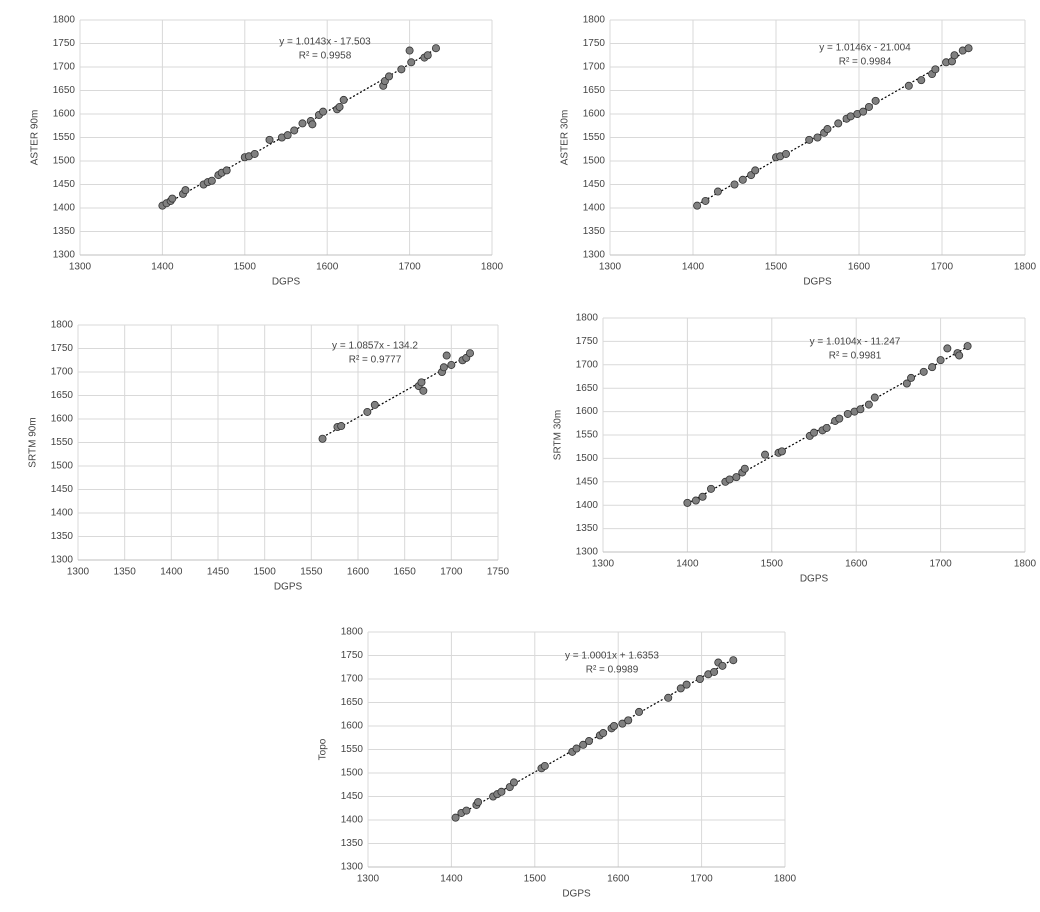 This screenshot has height=912, width=1040. I want to click on x-tick-label: 1800, so click(1025, 267).